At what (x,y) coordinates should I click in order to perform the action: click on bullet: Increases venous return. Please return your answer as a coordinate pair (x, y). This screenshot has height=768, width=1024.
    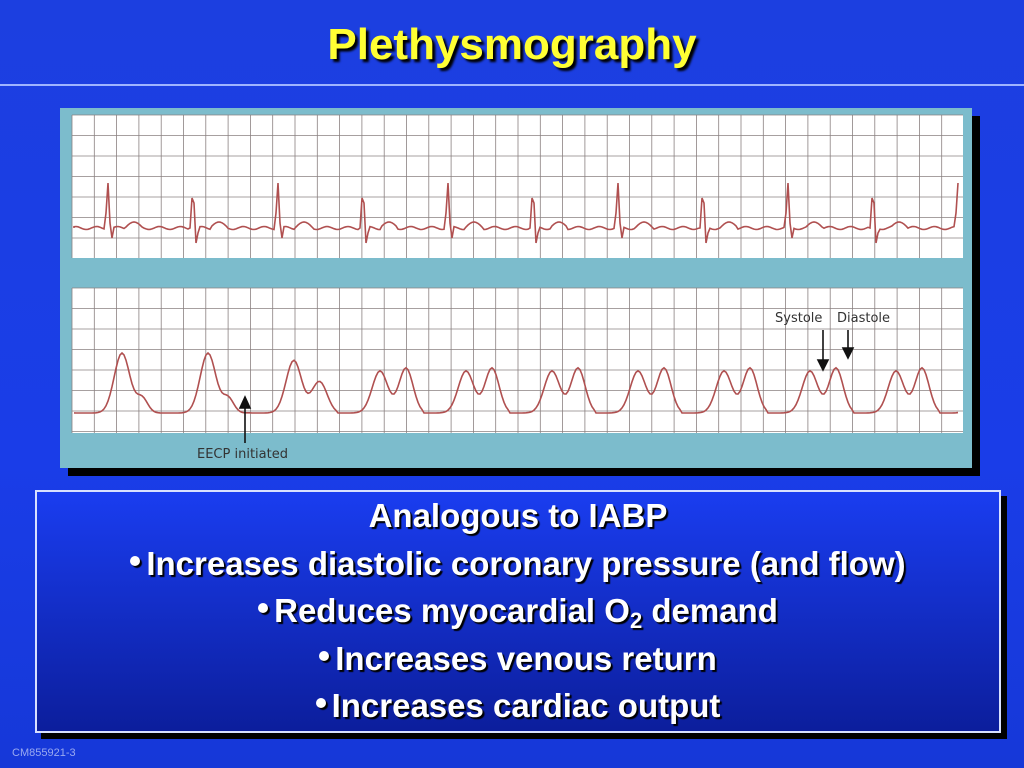
    Looking at the image, I should click on (518, 661).